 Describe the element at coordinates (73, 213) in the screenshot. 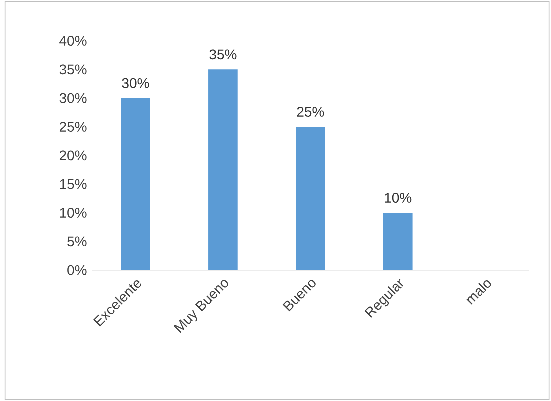

I see `y-tick-label: 10%` at that location.